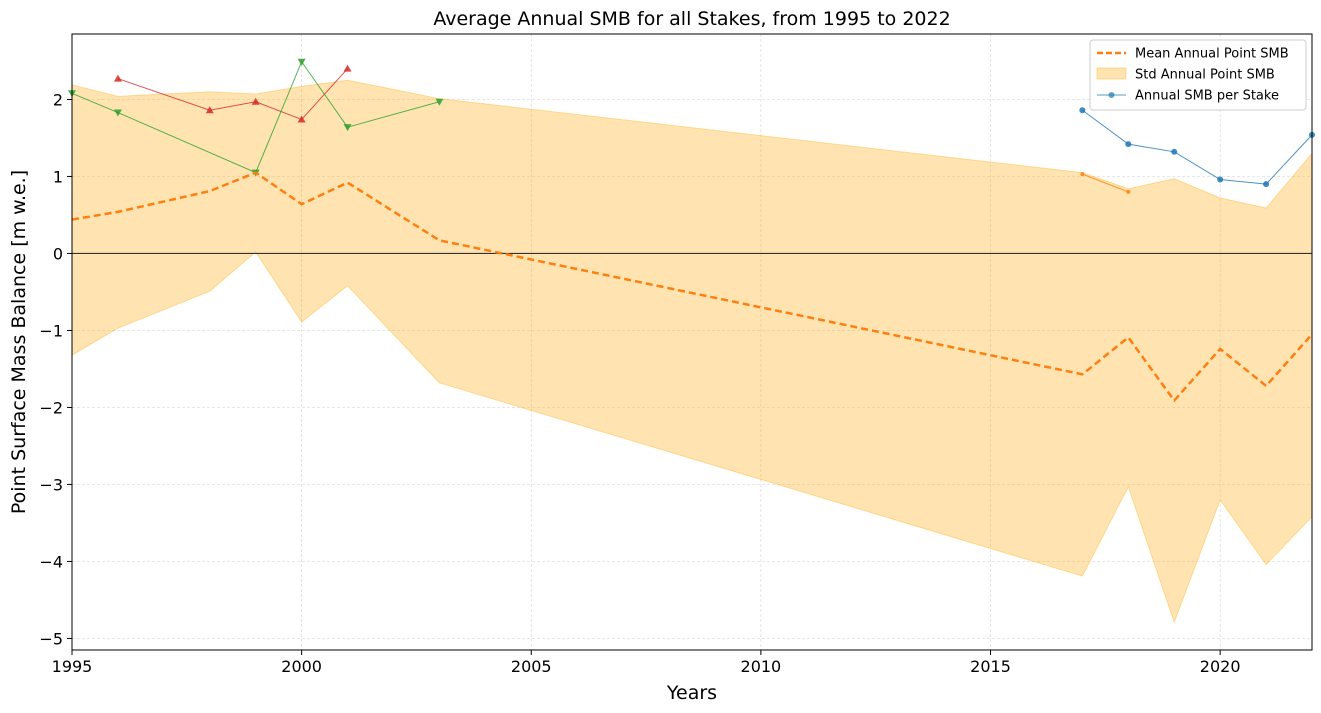 The image size is (1321, 713). I want to click on x-axis-label: Years, so click(691, 693).